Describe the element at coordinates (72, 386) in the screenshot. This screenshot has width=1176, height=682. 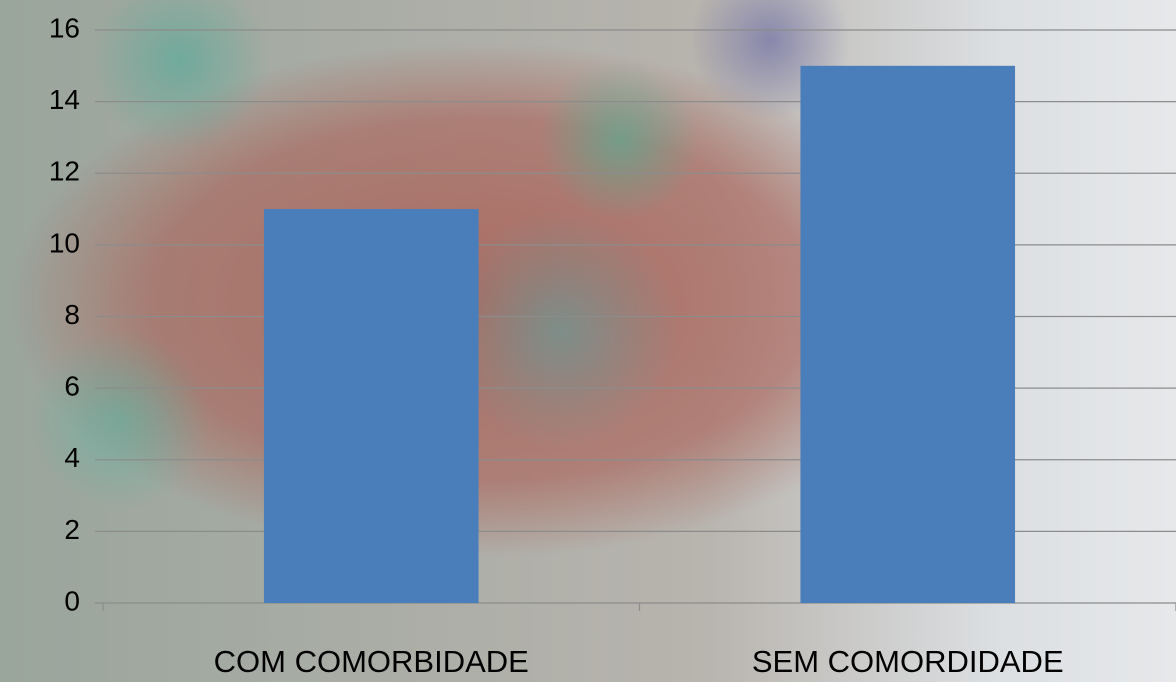
I see `y-tick-label: 6` at that location.